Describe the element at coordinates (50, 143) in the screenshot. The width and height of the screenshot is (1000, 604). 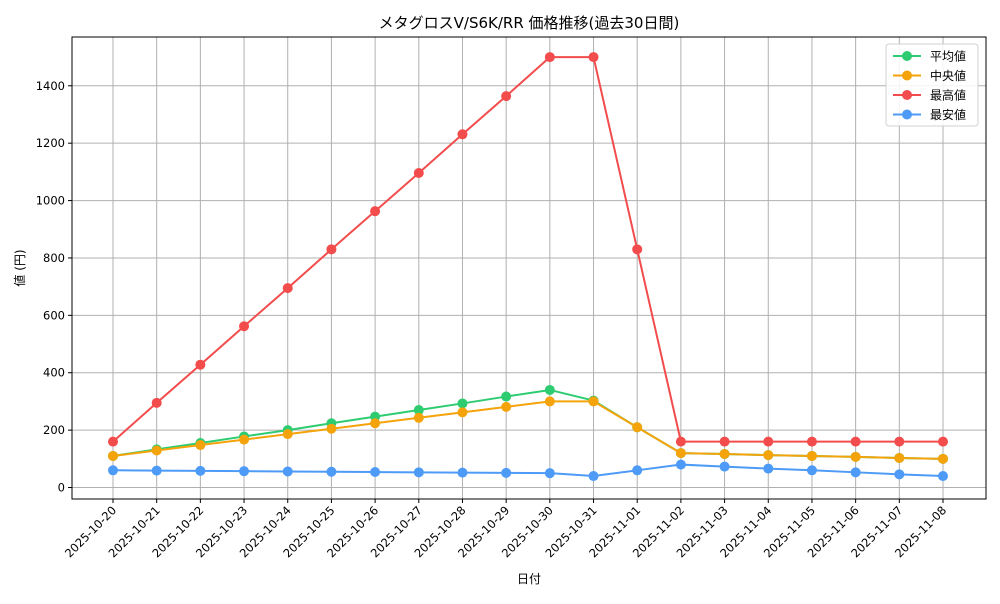
I see `y-tick-label: 1200` at that location.